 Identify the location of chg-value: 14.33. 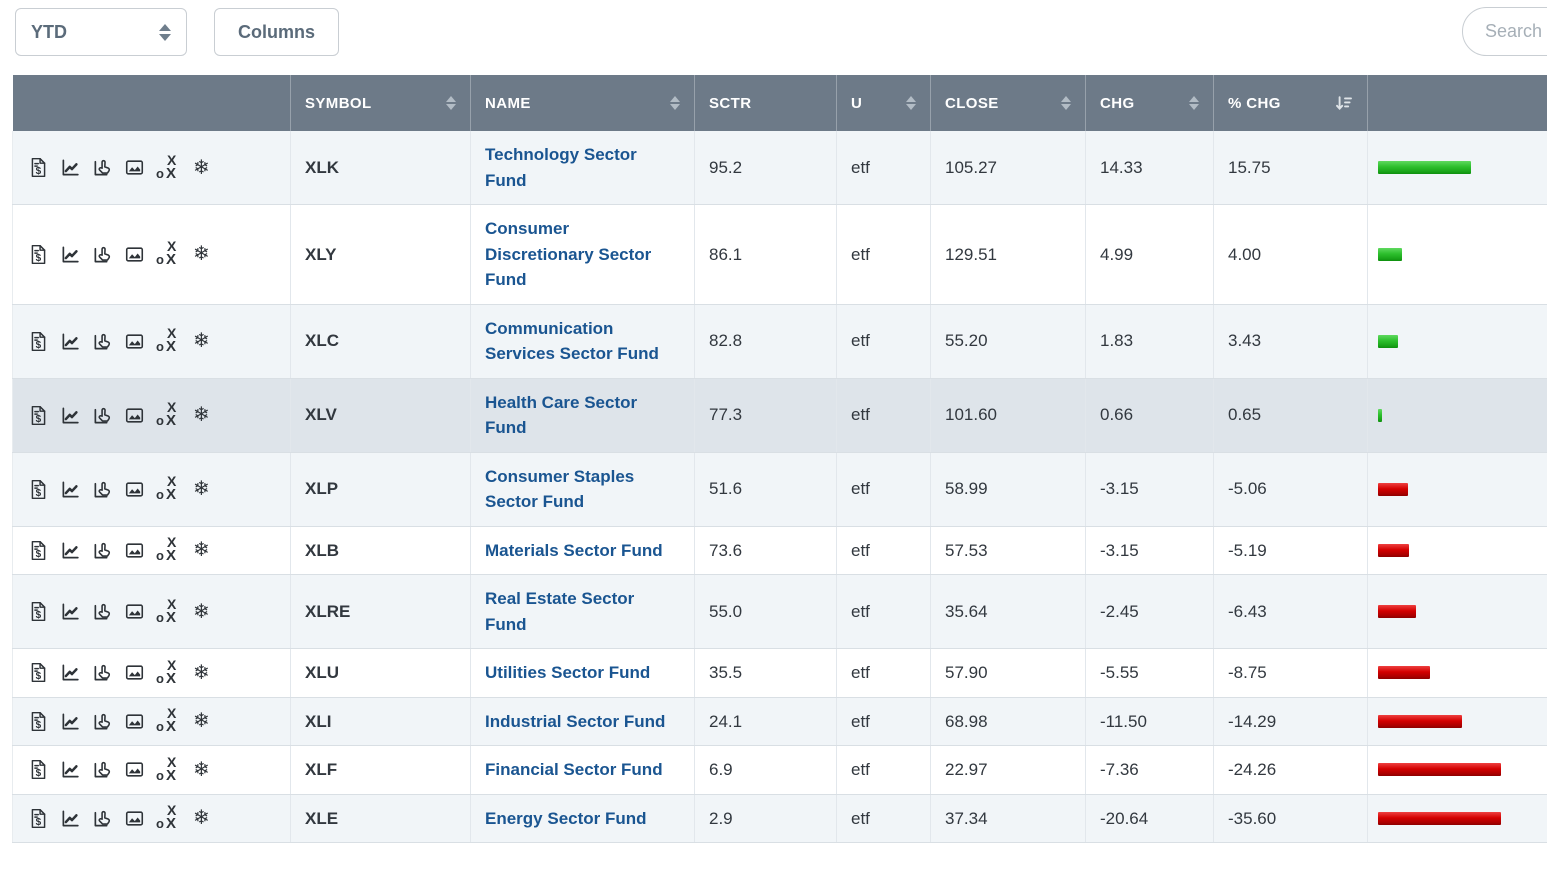
(1121, 167).